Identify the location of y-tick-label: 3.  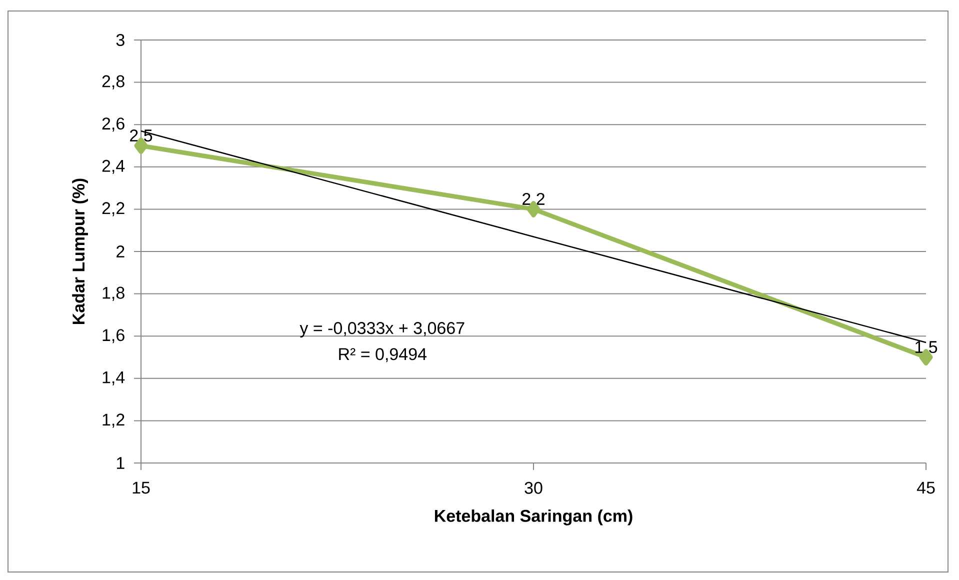
(120, 40).